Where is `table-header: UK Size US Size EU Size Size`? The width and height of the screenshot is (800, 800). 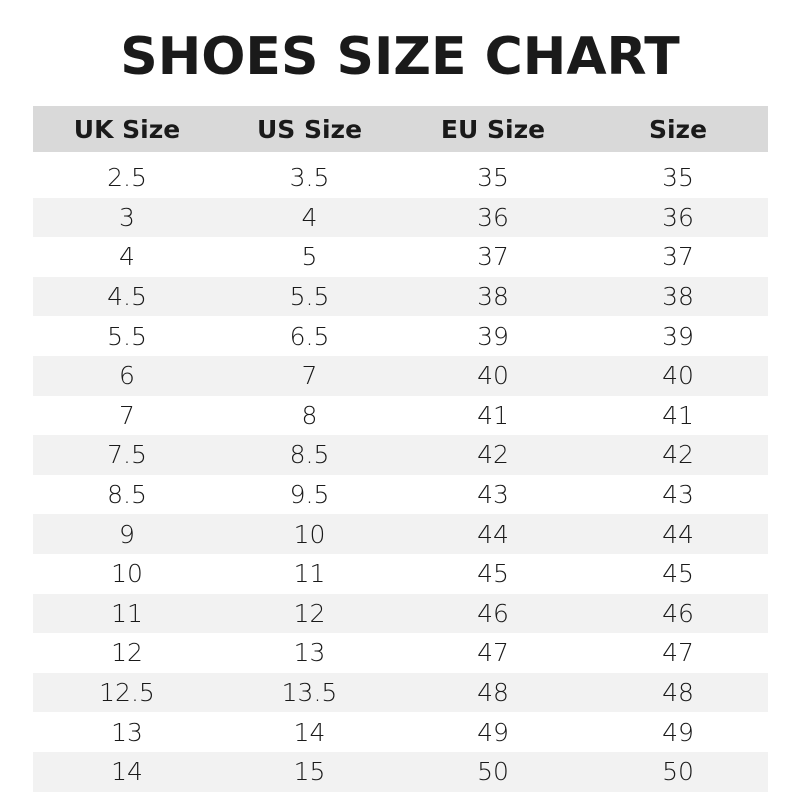
table-header: UK Size US Size EU Size Size is located at coordinates (400, 129).